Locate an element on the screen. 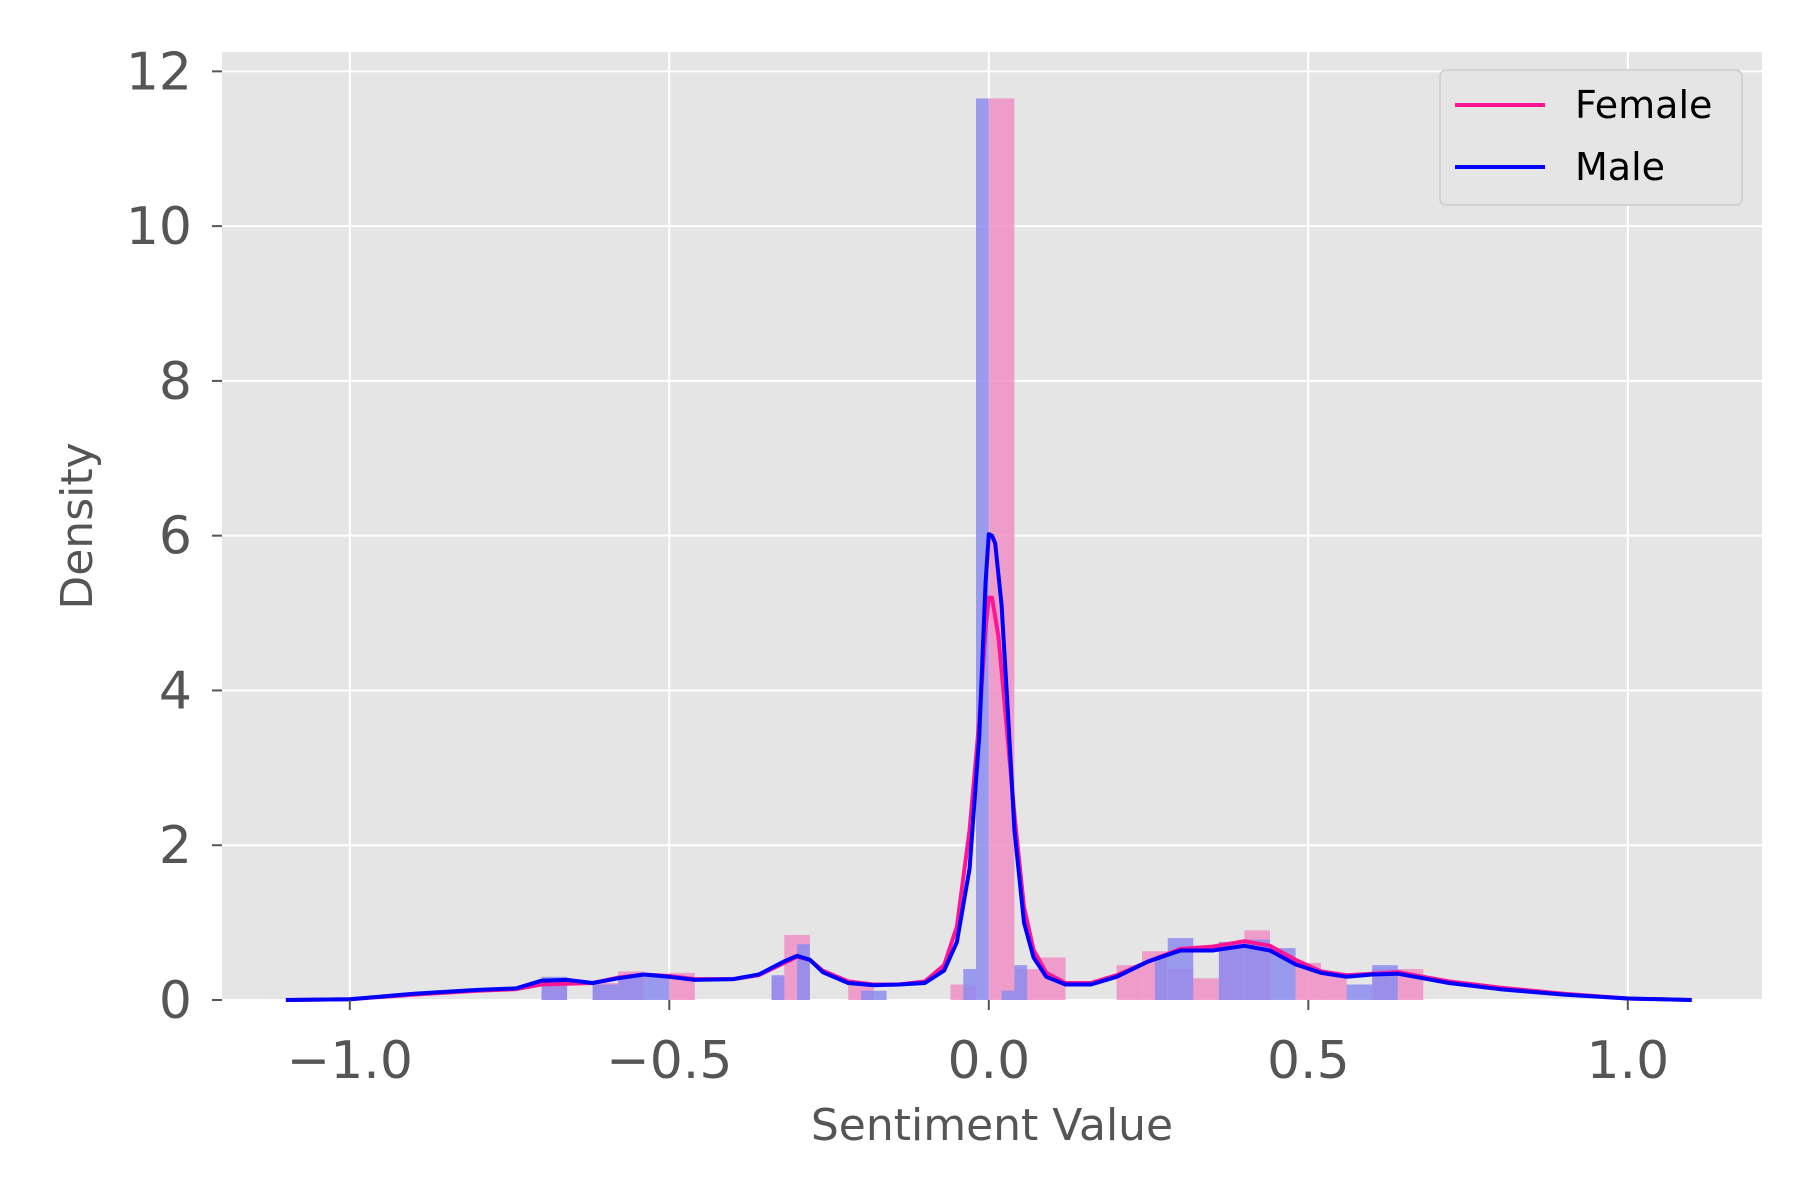  y-tick-label: 0 is located at coordinates (175, 1001).